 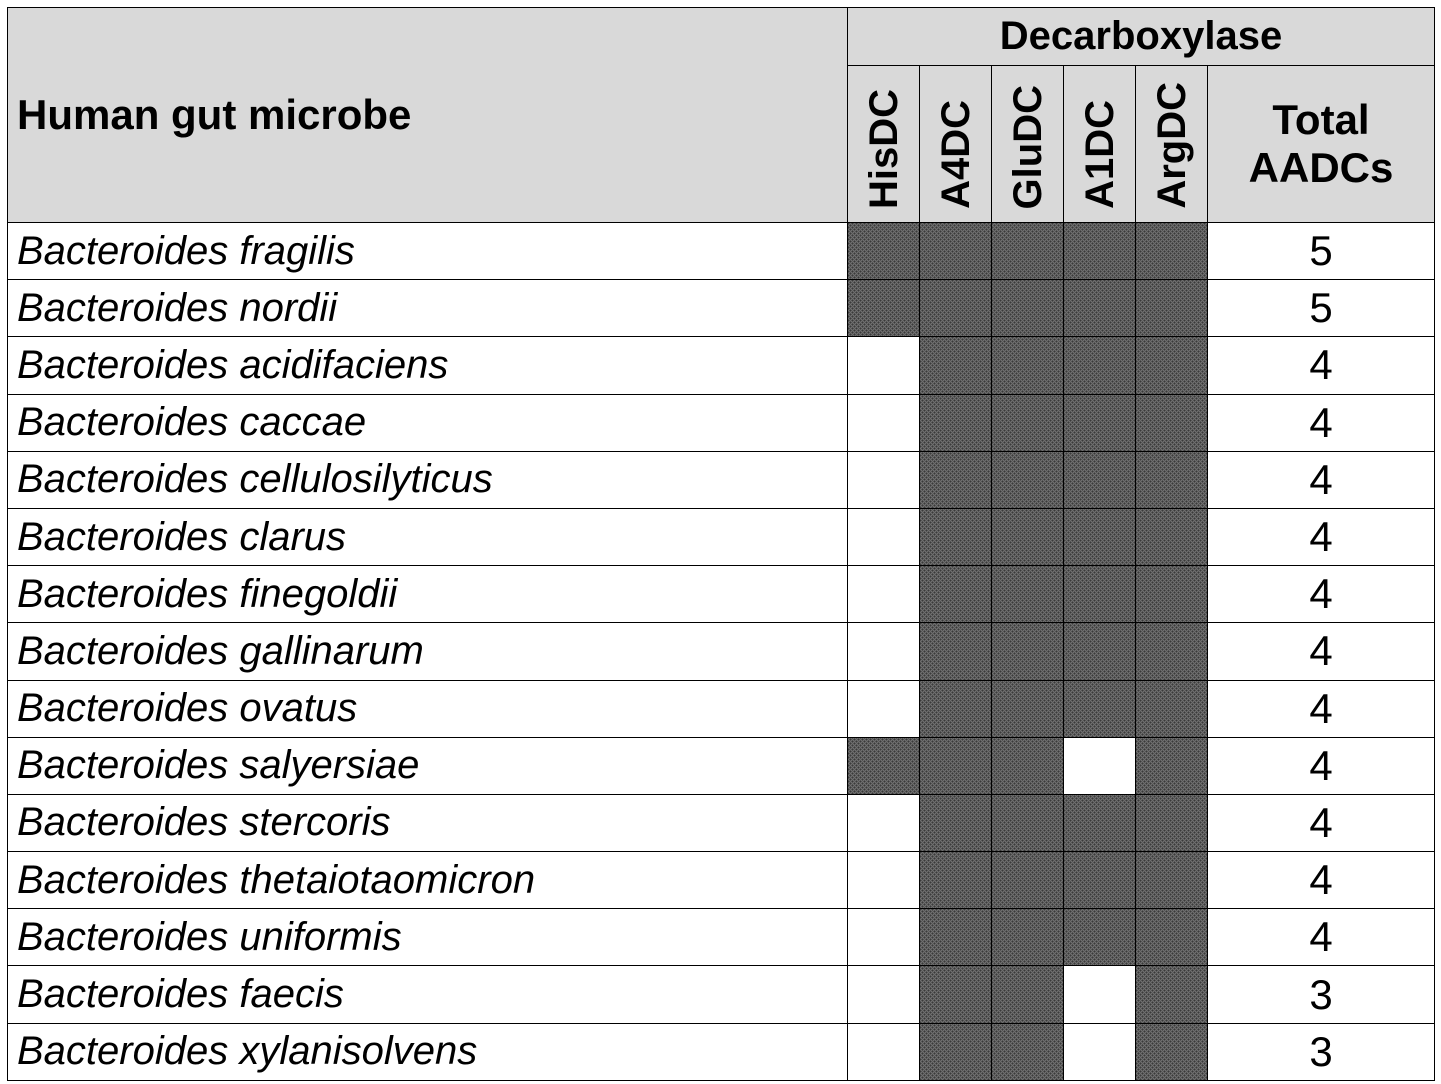 I want to click on microbe-name-cell: Bacteroides salyersiae, so click(x=427, y=765).